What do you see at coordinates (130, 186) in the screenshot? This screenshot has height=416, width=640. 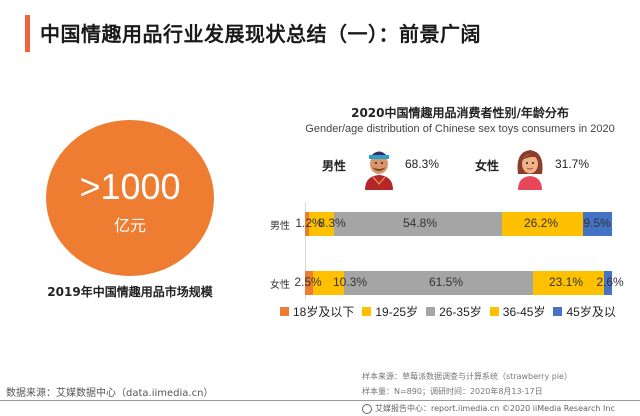 I see `market-size-value: >1000` at bounding box center [130, 186].